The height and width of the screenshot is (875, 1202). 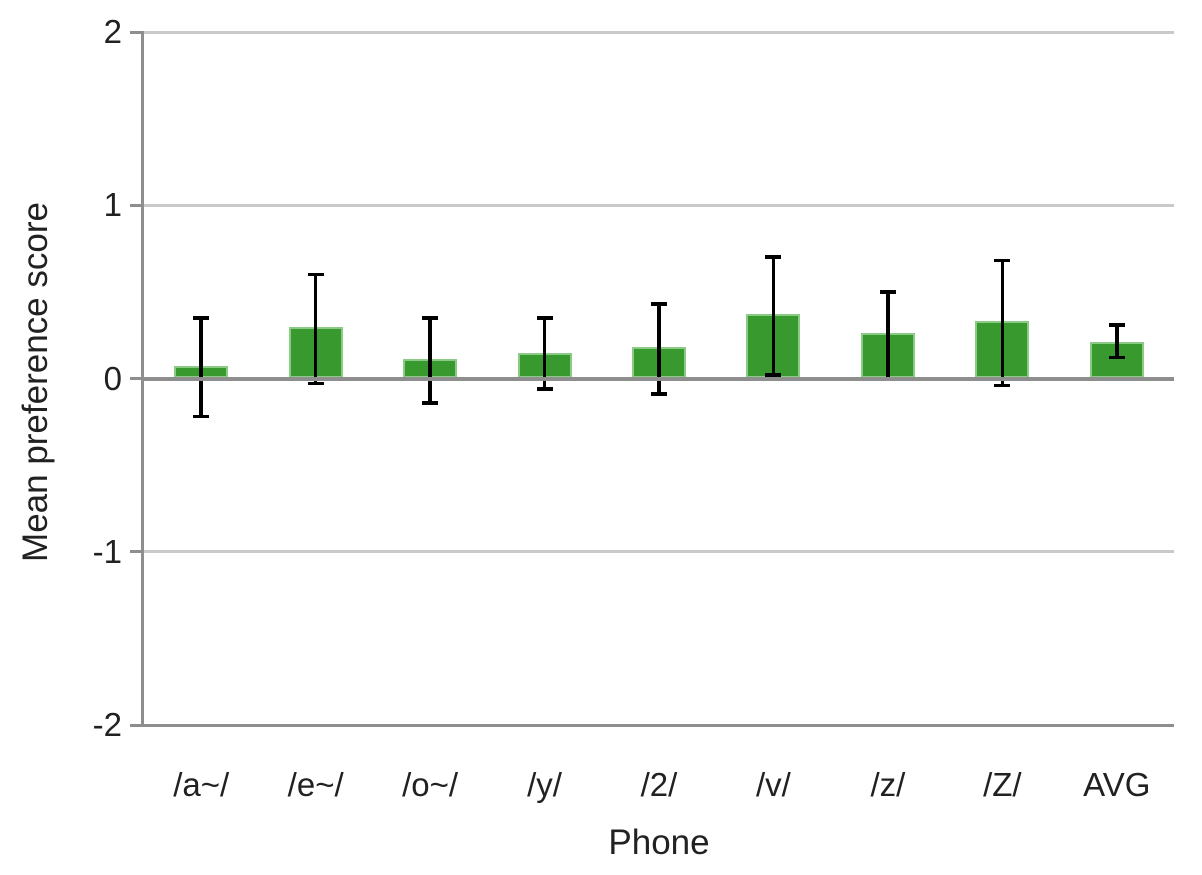 What do you see at coordinates (659, 842) in the screenshot?
I see `x-axis-title: Phone` at bounding box center [659, 842].